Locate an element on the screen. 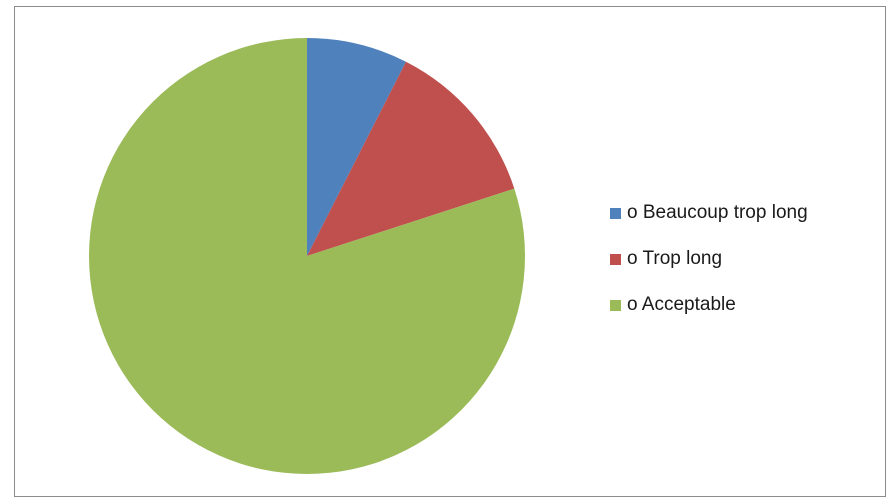 Image resolution: width=888 pixels, height=500 pixels. legend-label: o Acceptable is located at coordinates (681, 304).